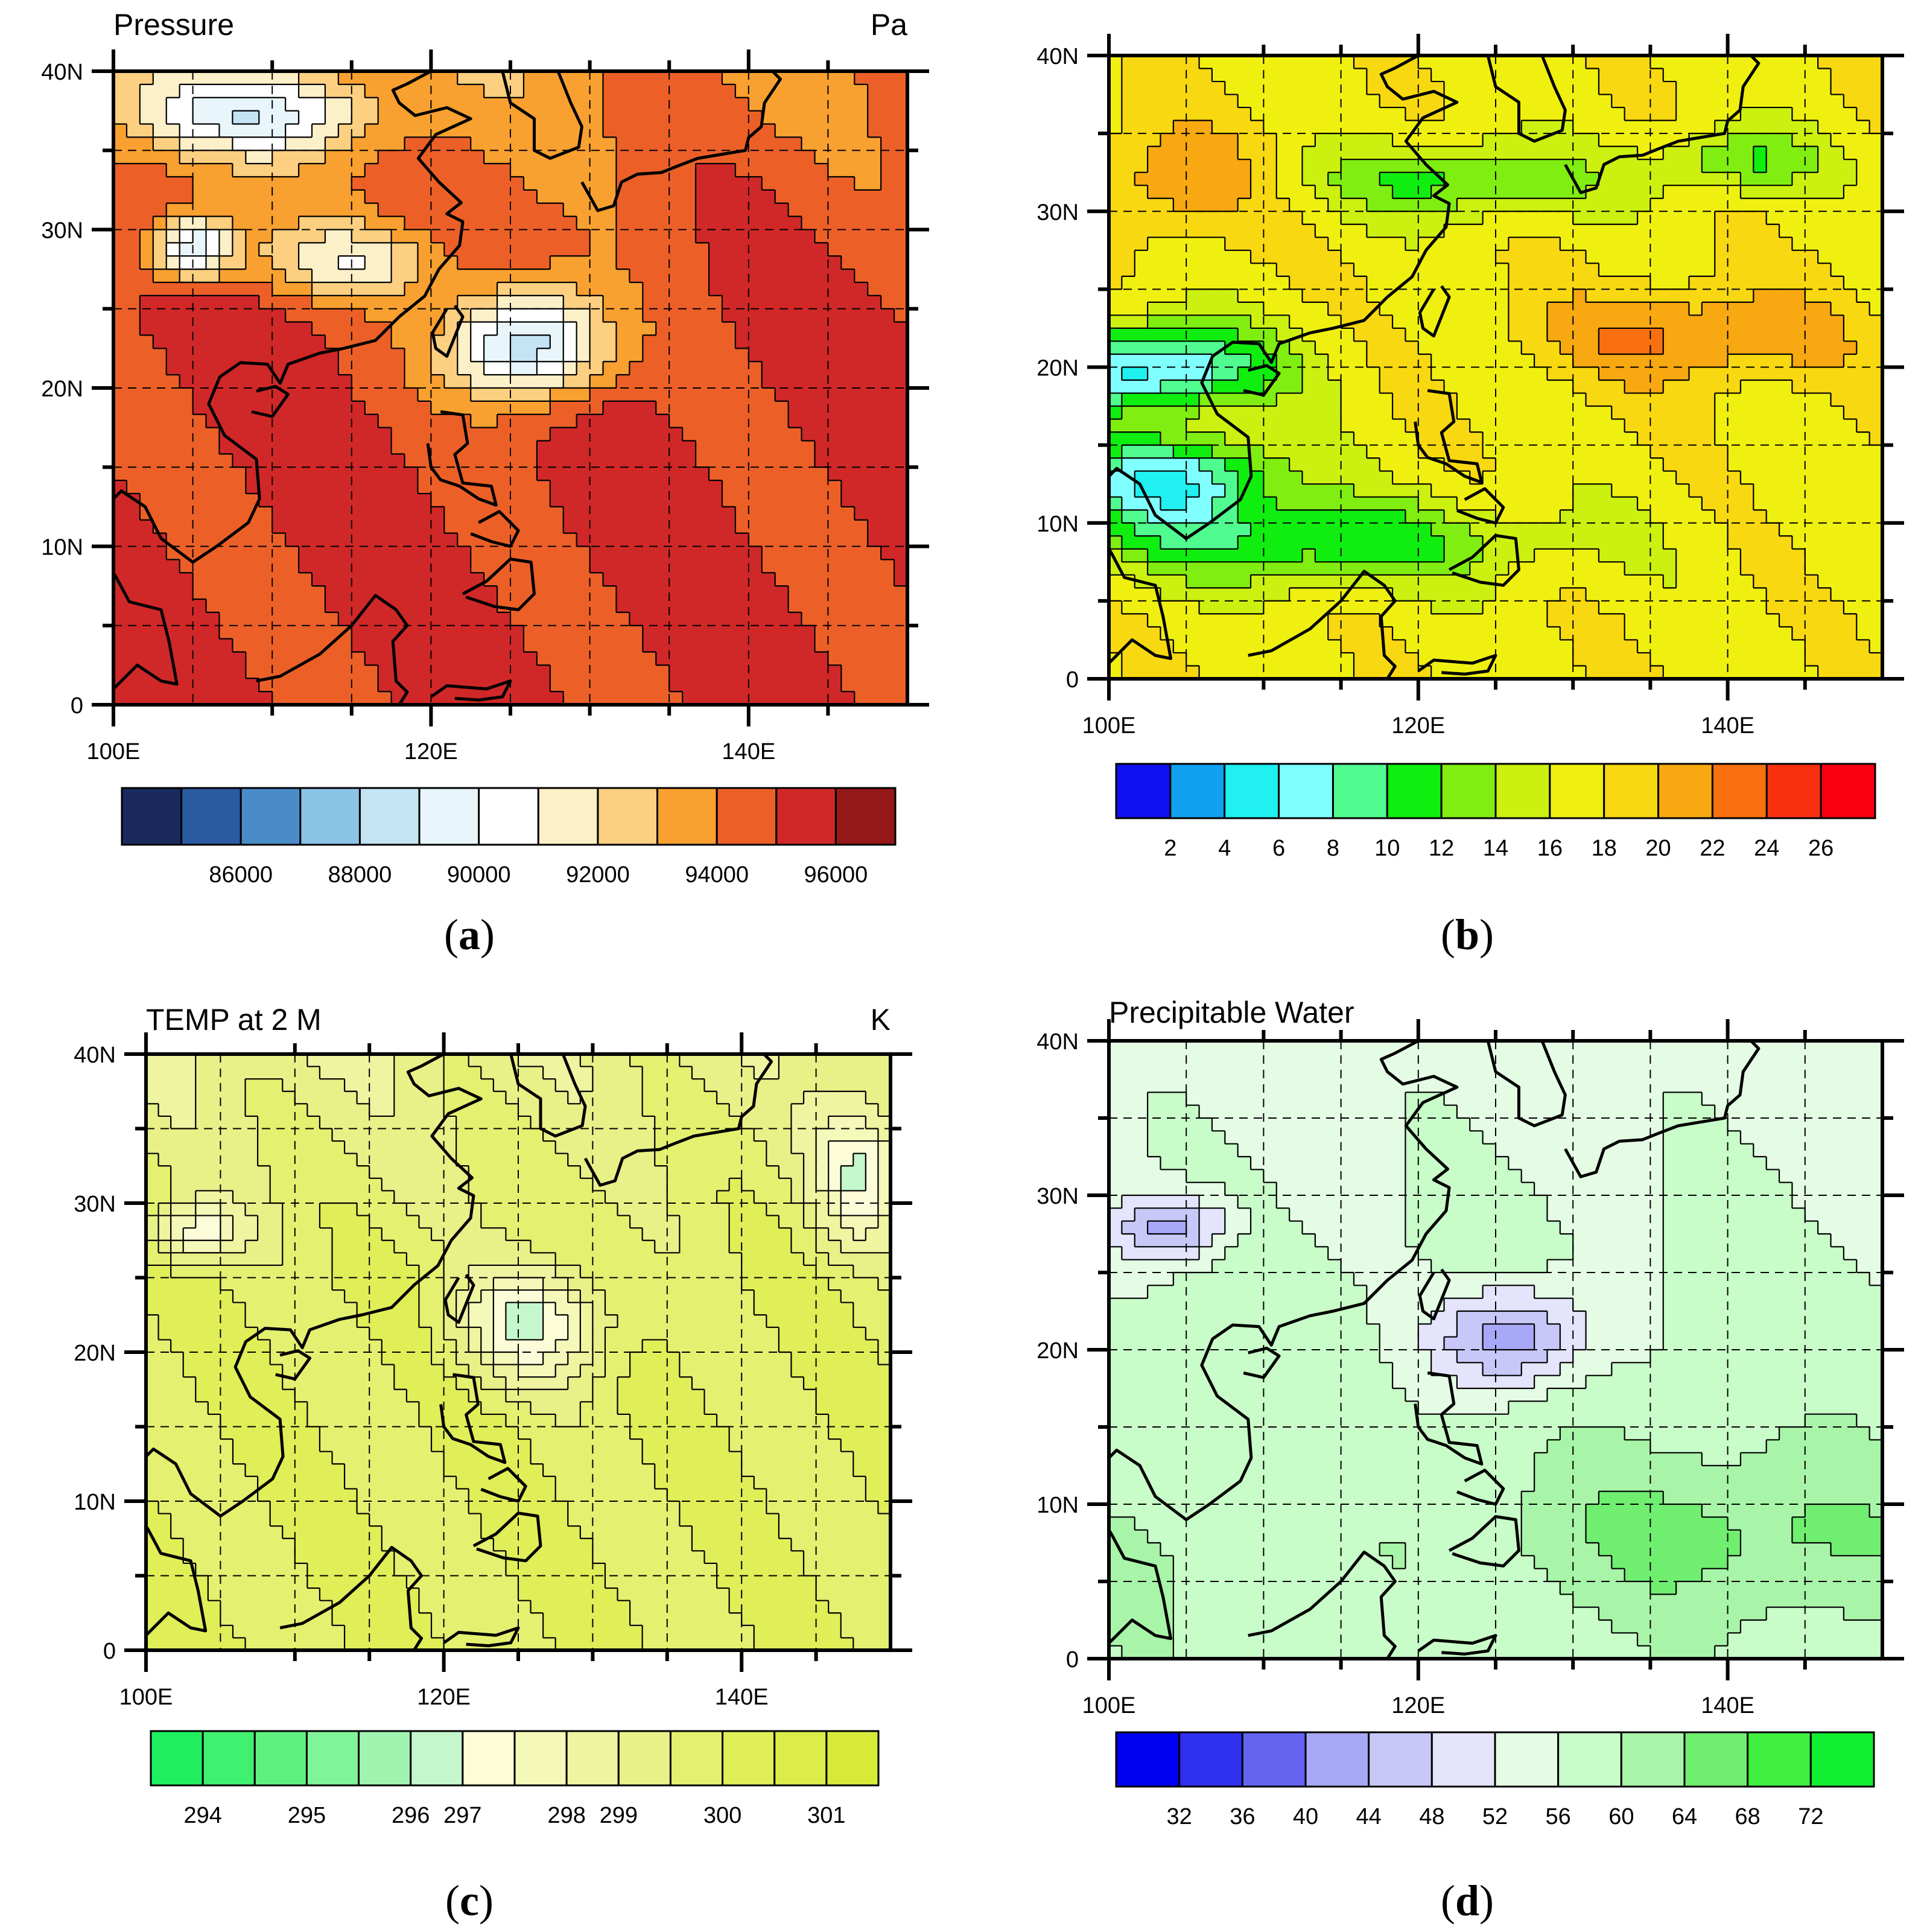 The height and width of the screenshot is (1932, 1924). Describe the element at coordinates (1058, 524) in the screenshot. I see `lat-label: 10N` at that location.